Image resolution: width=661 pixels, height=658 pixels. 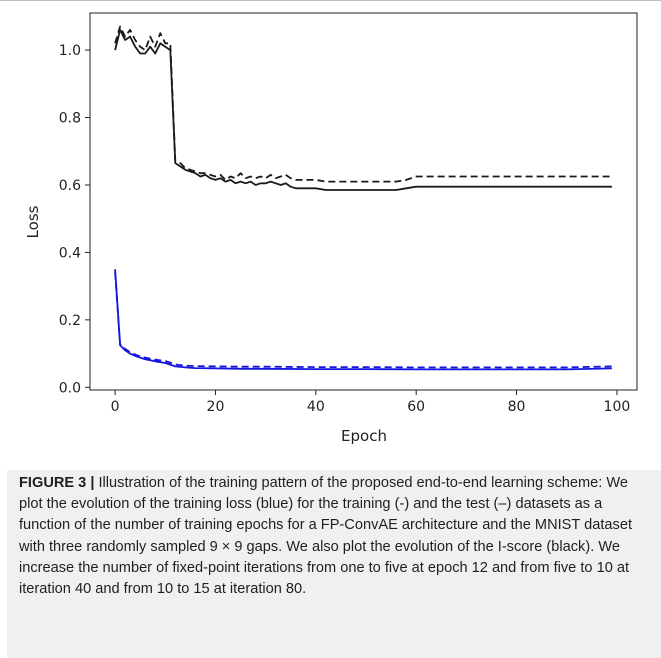 What do you see at coordinates (70, 186) in the screenshot?
I see `y-tick-label: 0.6` at bounding box center [70, 186].